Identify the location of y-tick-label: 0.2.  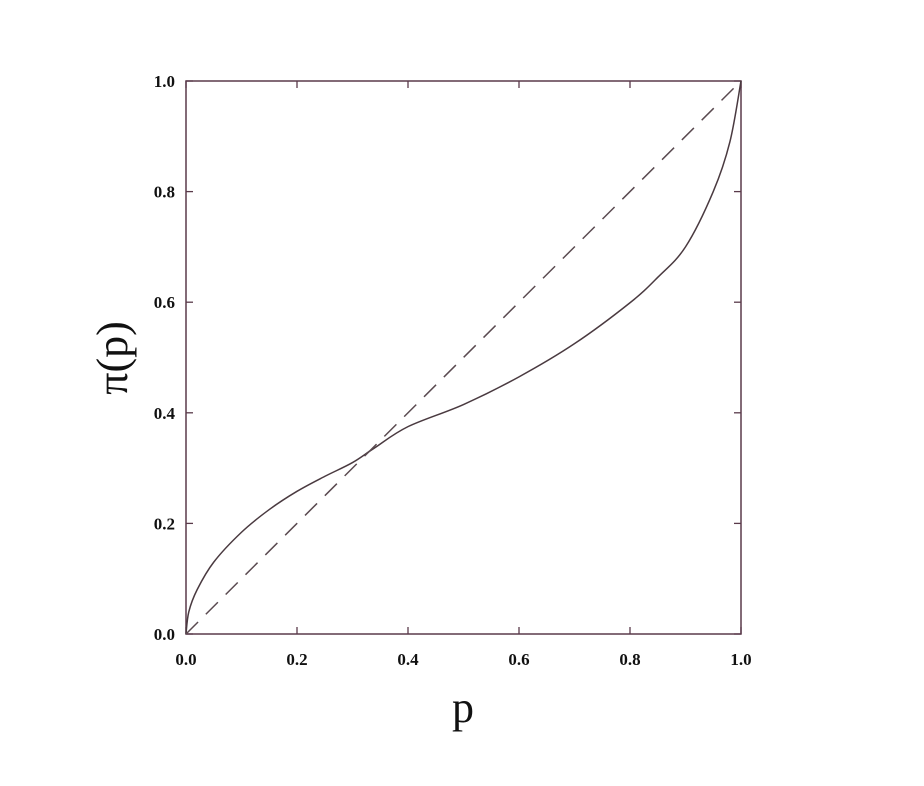
(164, 523).